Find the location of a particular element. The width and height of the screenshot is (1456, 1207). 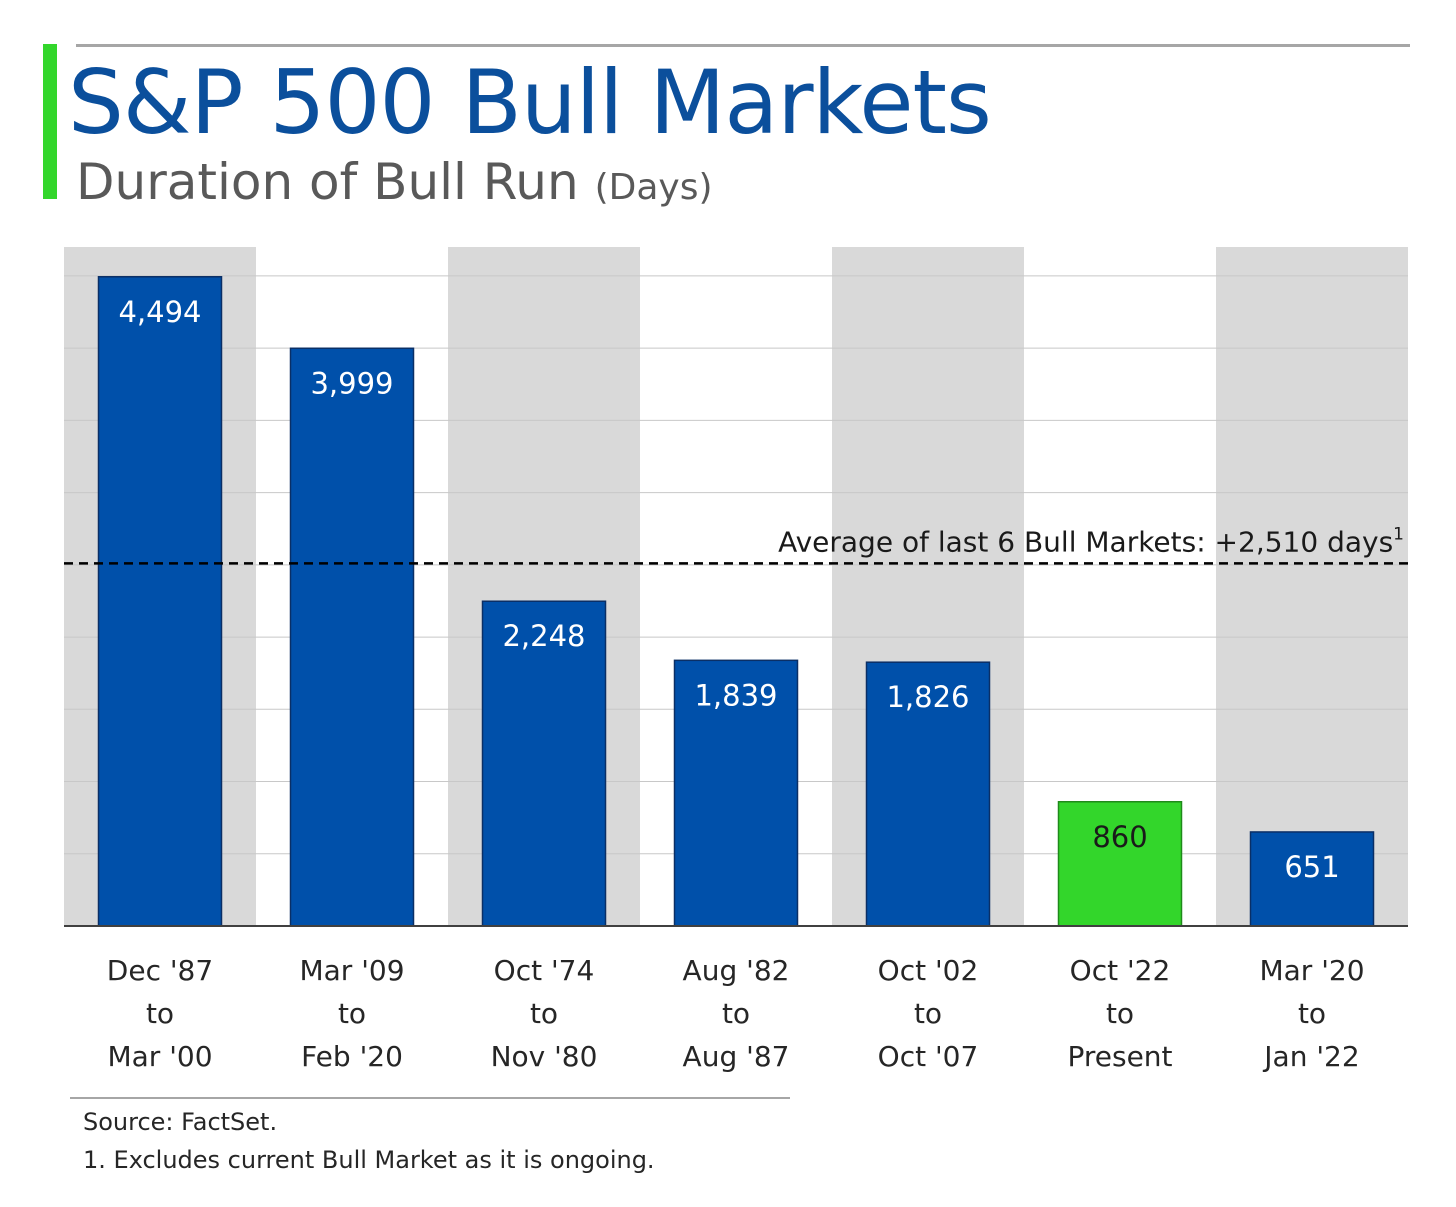

x-tick-label: Aug '87 is located at coordinates (736, 1056).